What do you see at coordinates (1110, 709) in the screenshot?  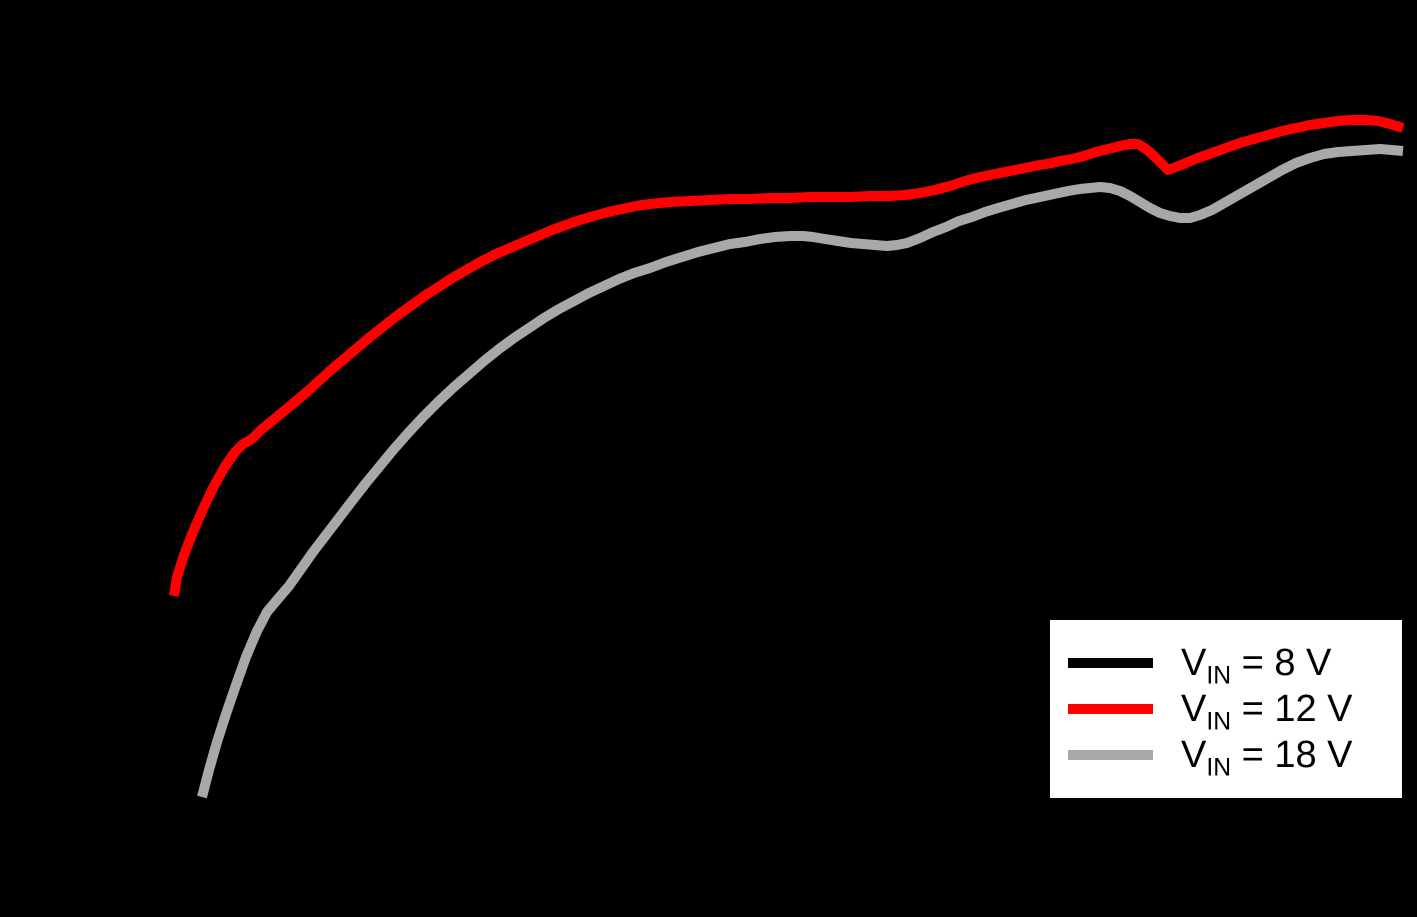 I see `legend-swatch-vin-12v` at bounding box center [1110, 709].